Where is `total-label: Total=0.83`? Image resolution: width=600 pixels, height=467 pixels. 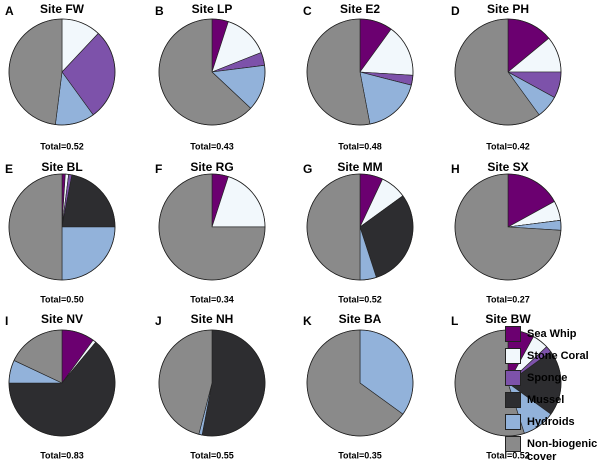
total-label: Total=0.83 is located at coordinates (62, 455).